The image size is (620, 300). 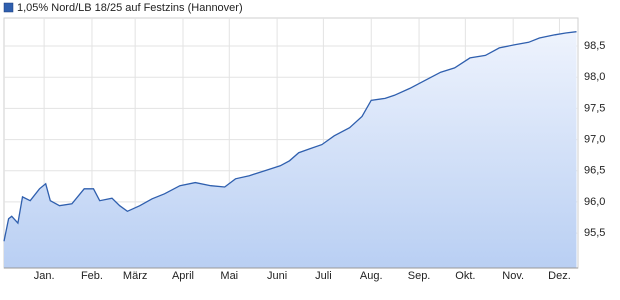 I want to click on x-tick-label: Feb., so click(x=92, y=276).